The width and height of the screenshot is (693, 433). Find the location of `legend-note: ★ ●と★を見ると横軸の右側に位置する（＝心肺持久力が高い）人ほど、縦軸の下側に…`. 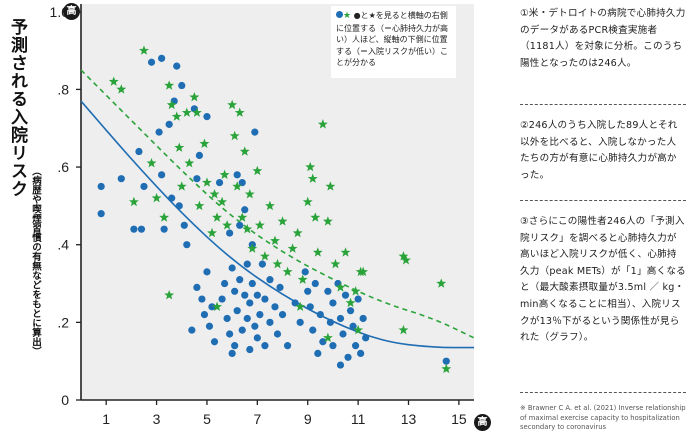

legend-note: ★ ●と★を見ると横軸の右側に位置する（＝心肺持久力が高い）人ほど、縦軸の下側に… is located at coordinates (393, 42).